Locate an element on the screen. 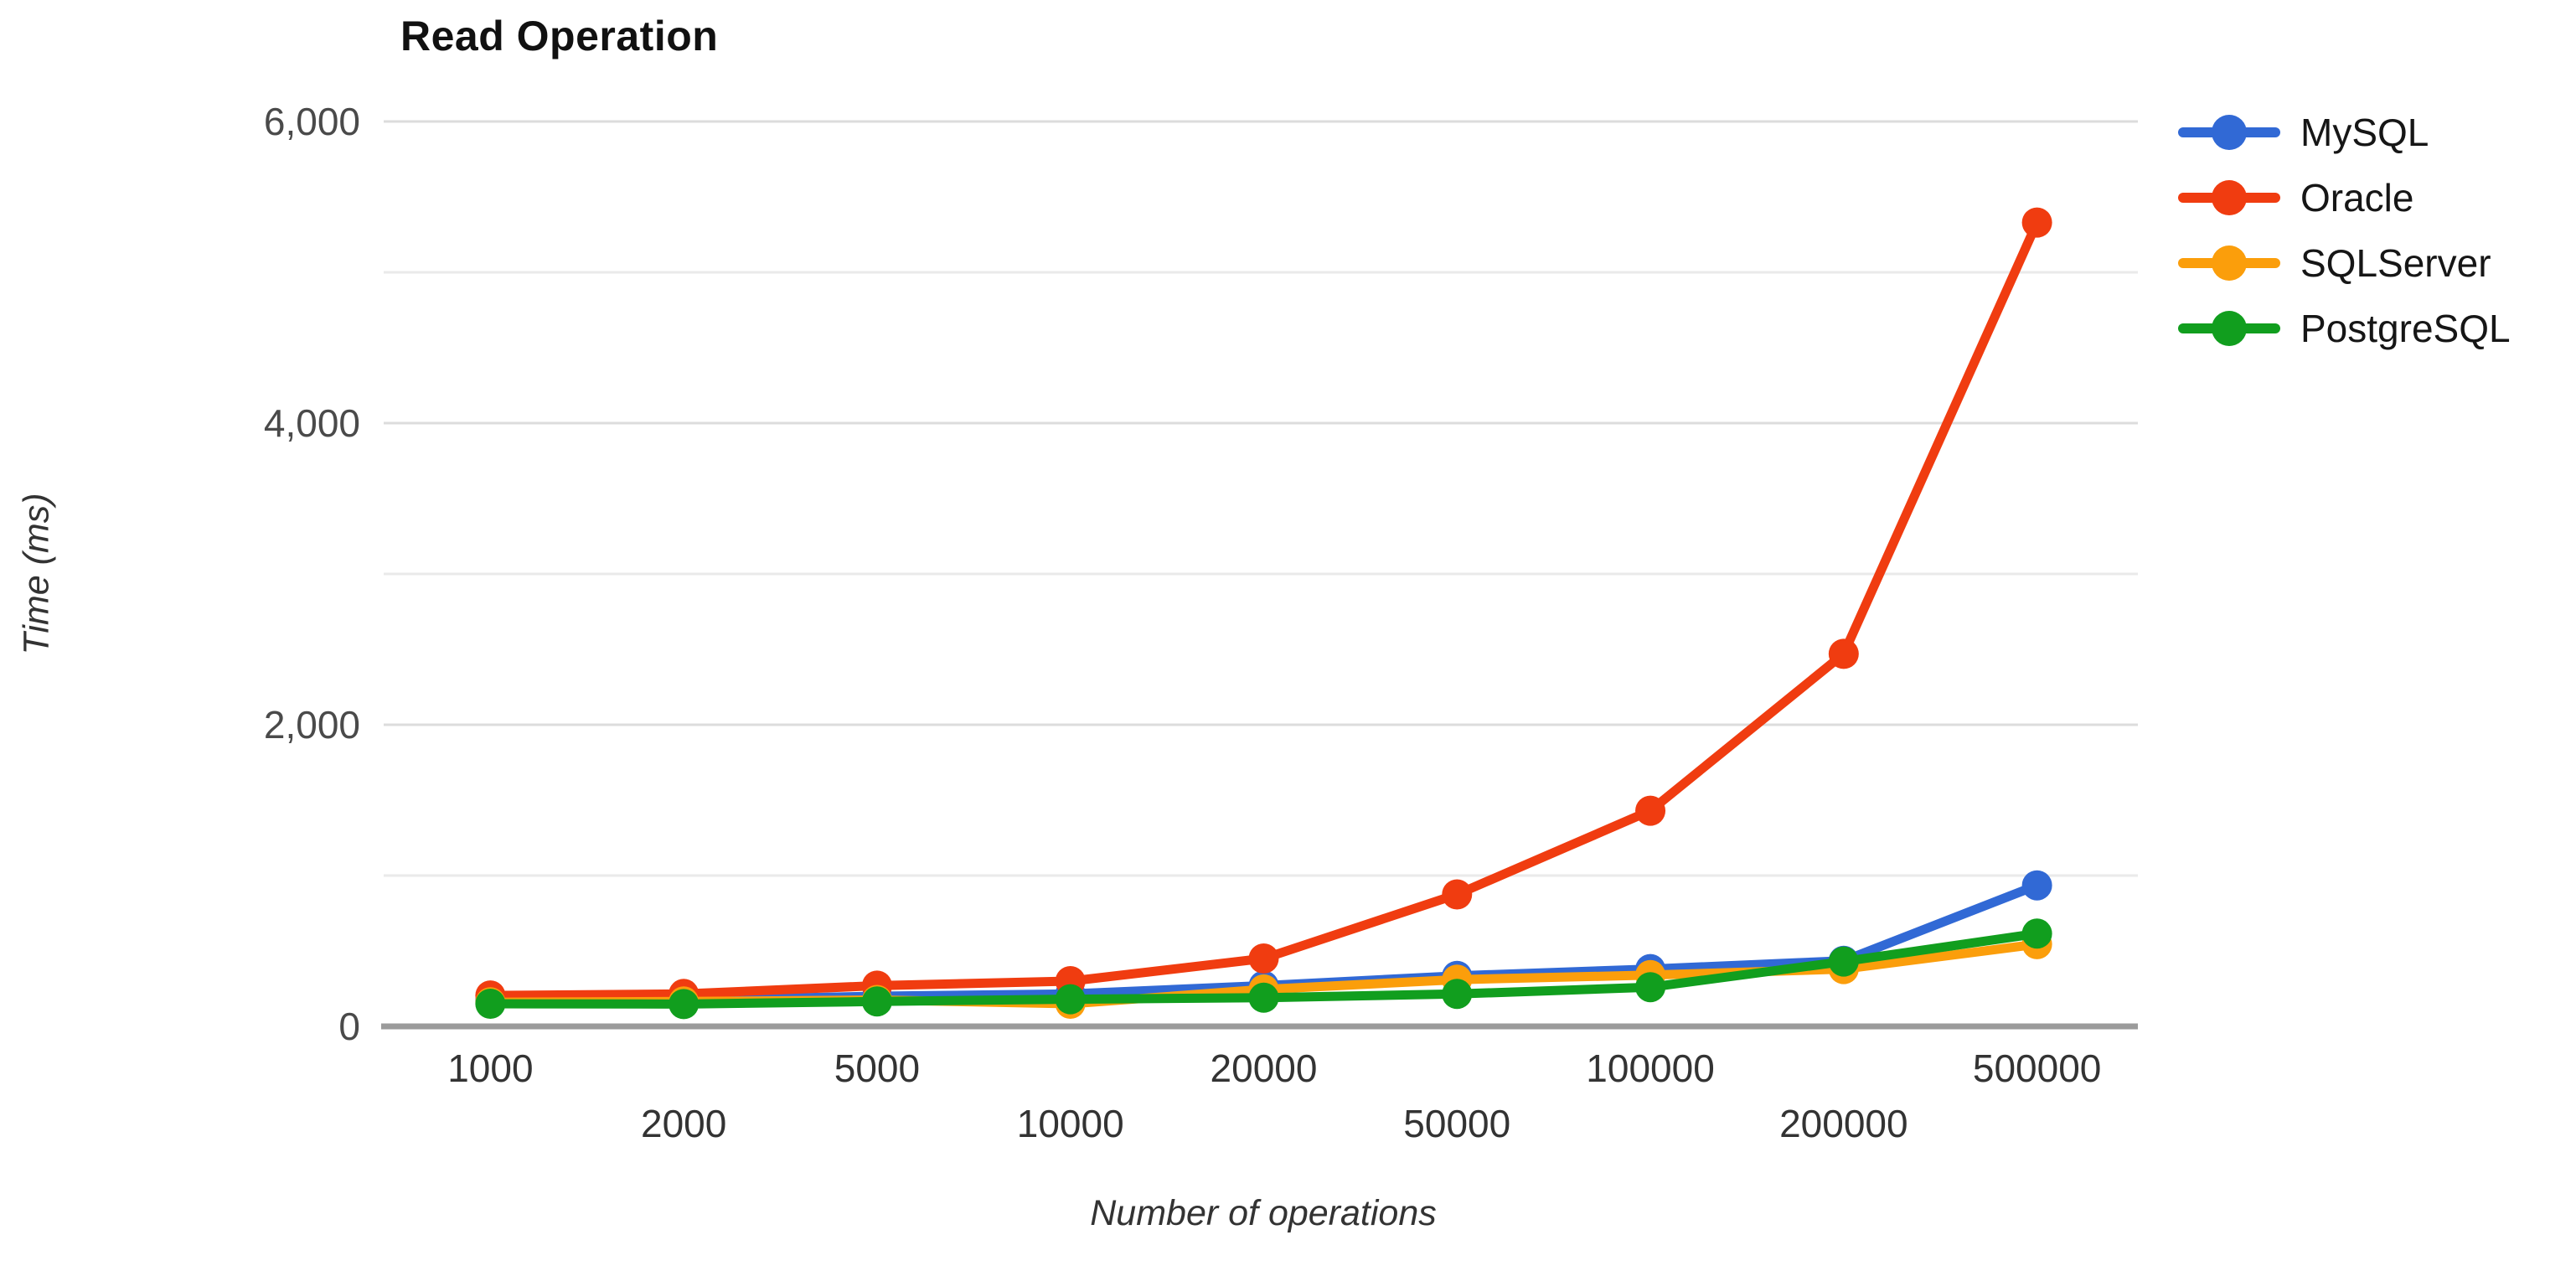 Image resolution: width=2576 pixels, height=1266 pixels. x-tick-label-20000: 20000 is located at coordinates (1264, 1068).